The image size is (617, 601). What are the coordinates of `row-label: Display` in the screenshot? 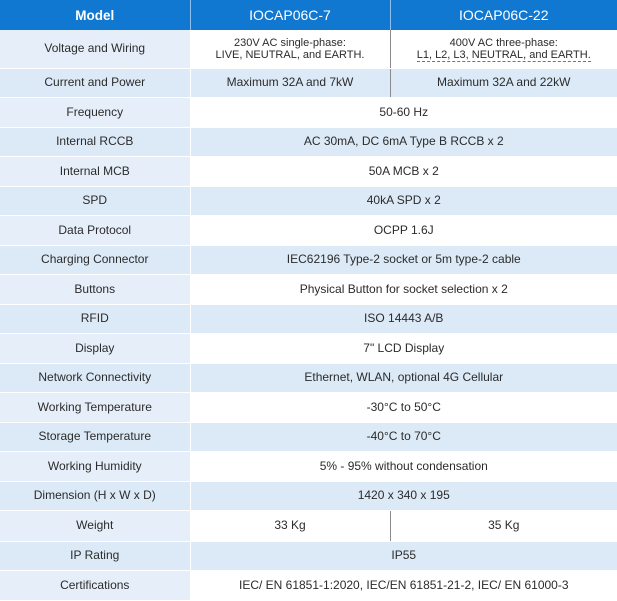 It's located at (95, 348).